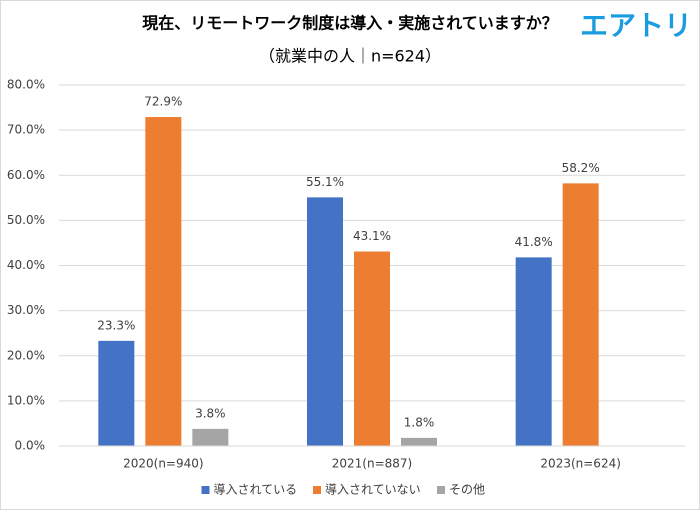 This screenshot has height=510, width=700. Describe the element at coordinates (325, 182) in the screenshot. I see `value-label: 55.1%` at that location.